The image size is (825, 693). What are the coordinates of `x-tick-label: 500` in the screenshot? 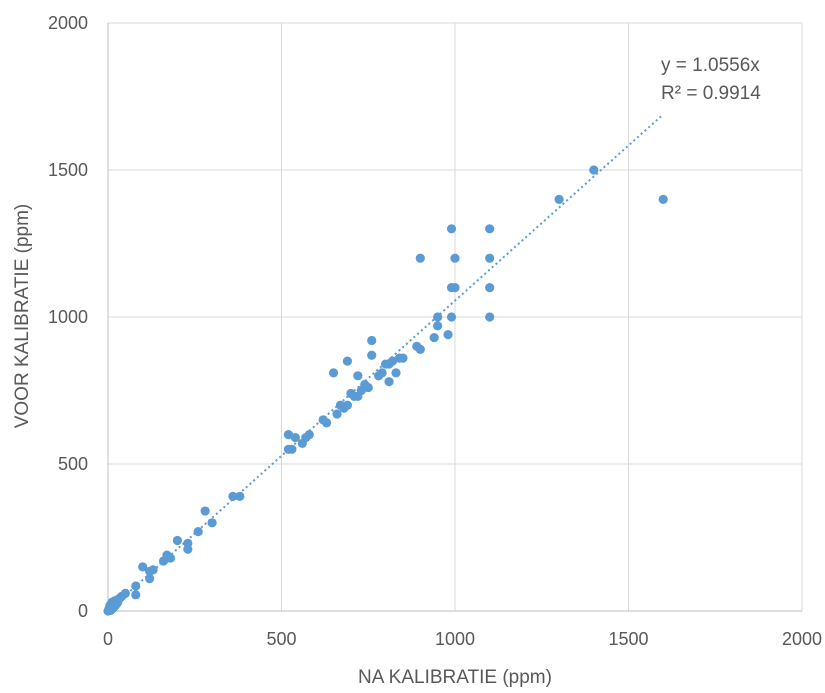 It's located at (281, 639).